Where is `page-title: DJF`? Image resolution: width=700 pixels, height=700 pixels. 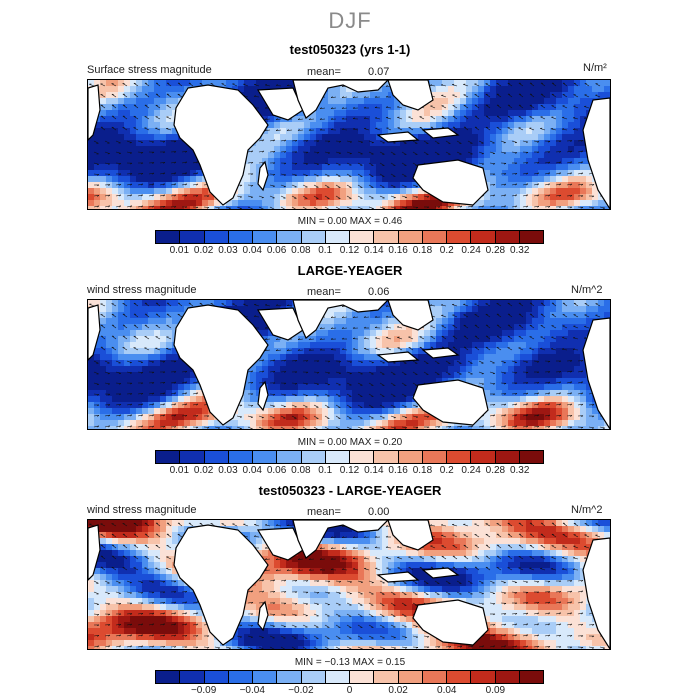
page-title: DJF is located at coordinates (350, 20).